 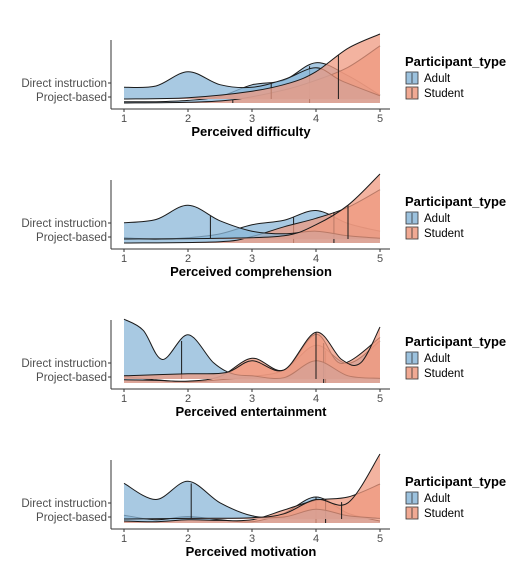 I want to click on x-axis-title: Perceived entertainment, so click(x=251, y=411).